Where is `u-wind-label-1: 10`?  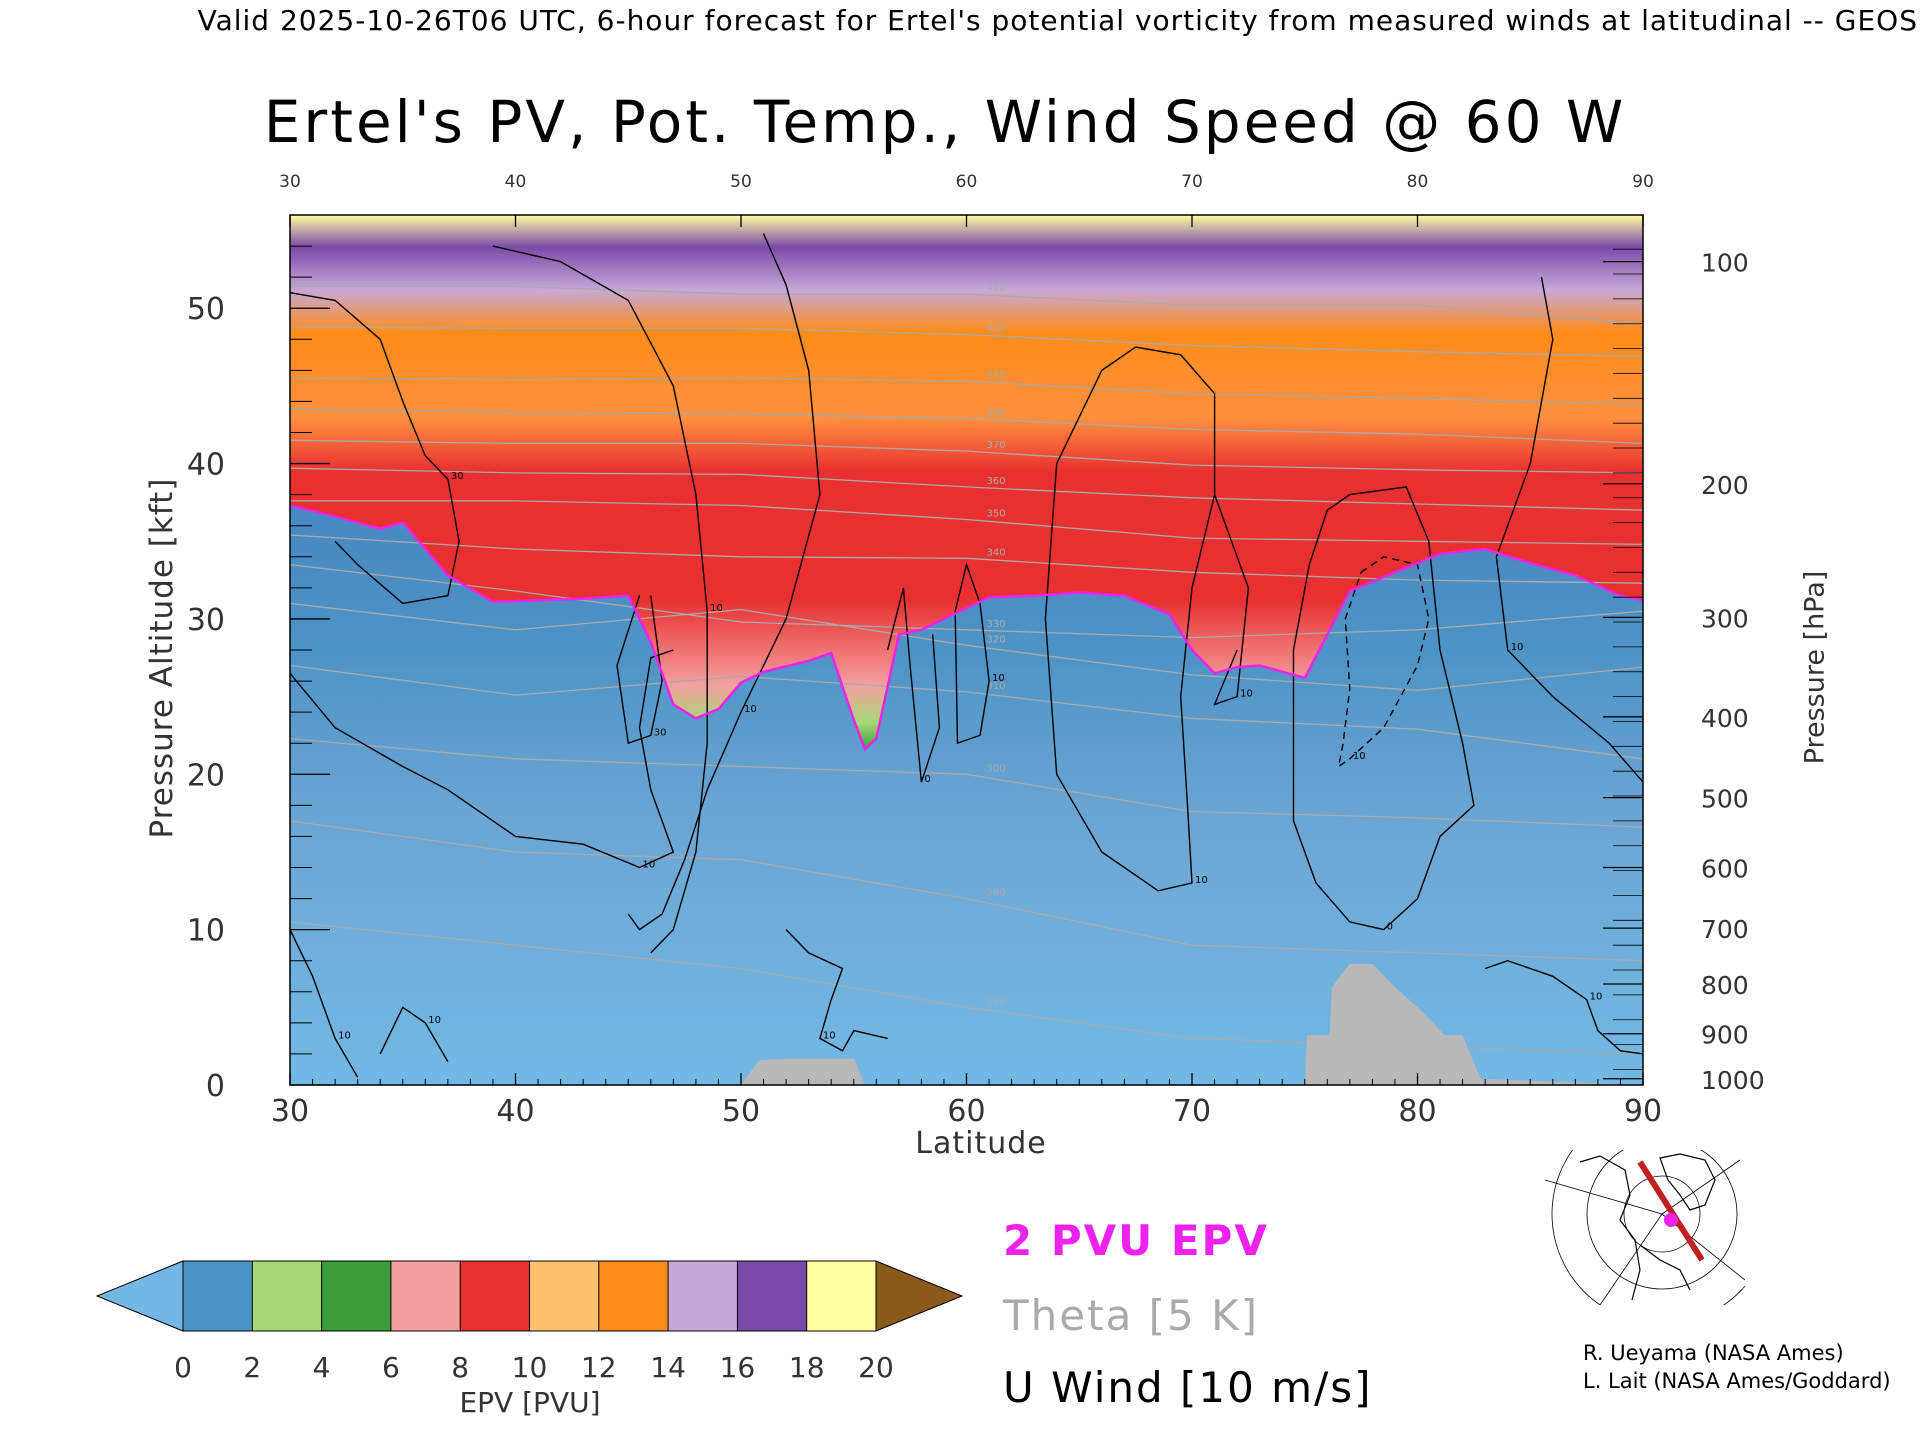
u-wind-label-1: 10 is located at coordinates (649, 865).